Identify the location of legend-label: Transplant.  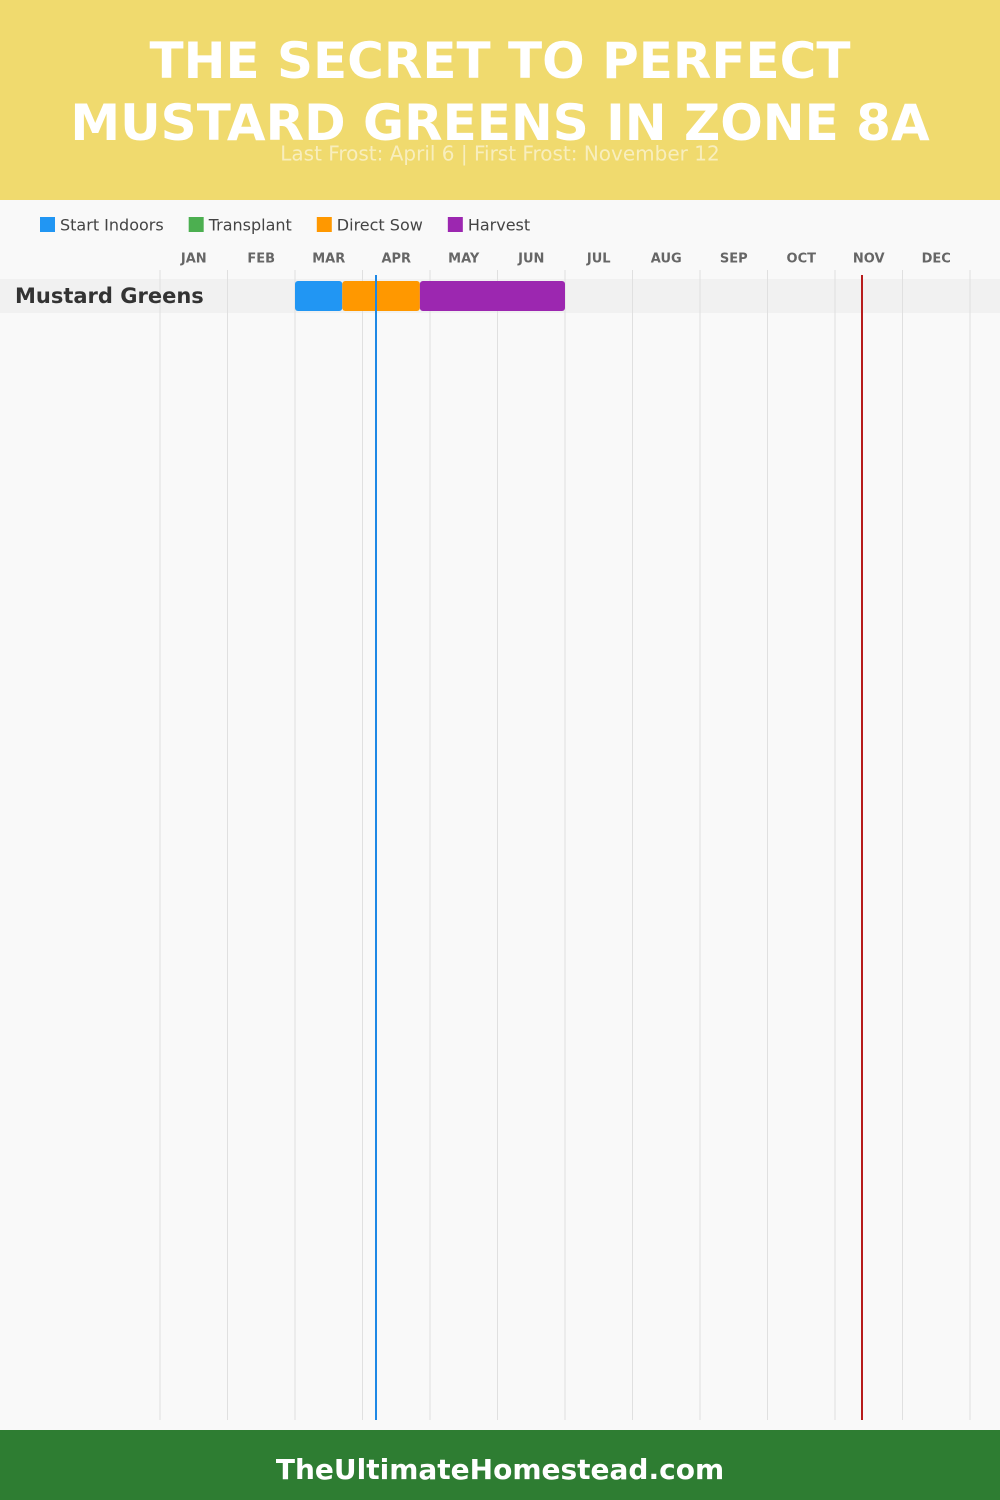
(250, 225).